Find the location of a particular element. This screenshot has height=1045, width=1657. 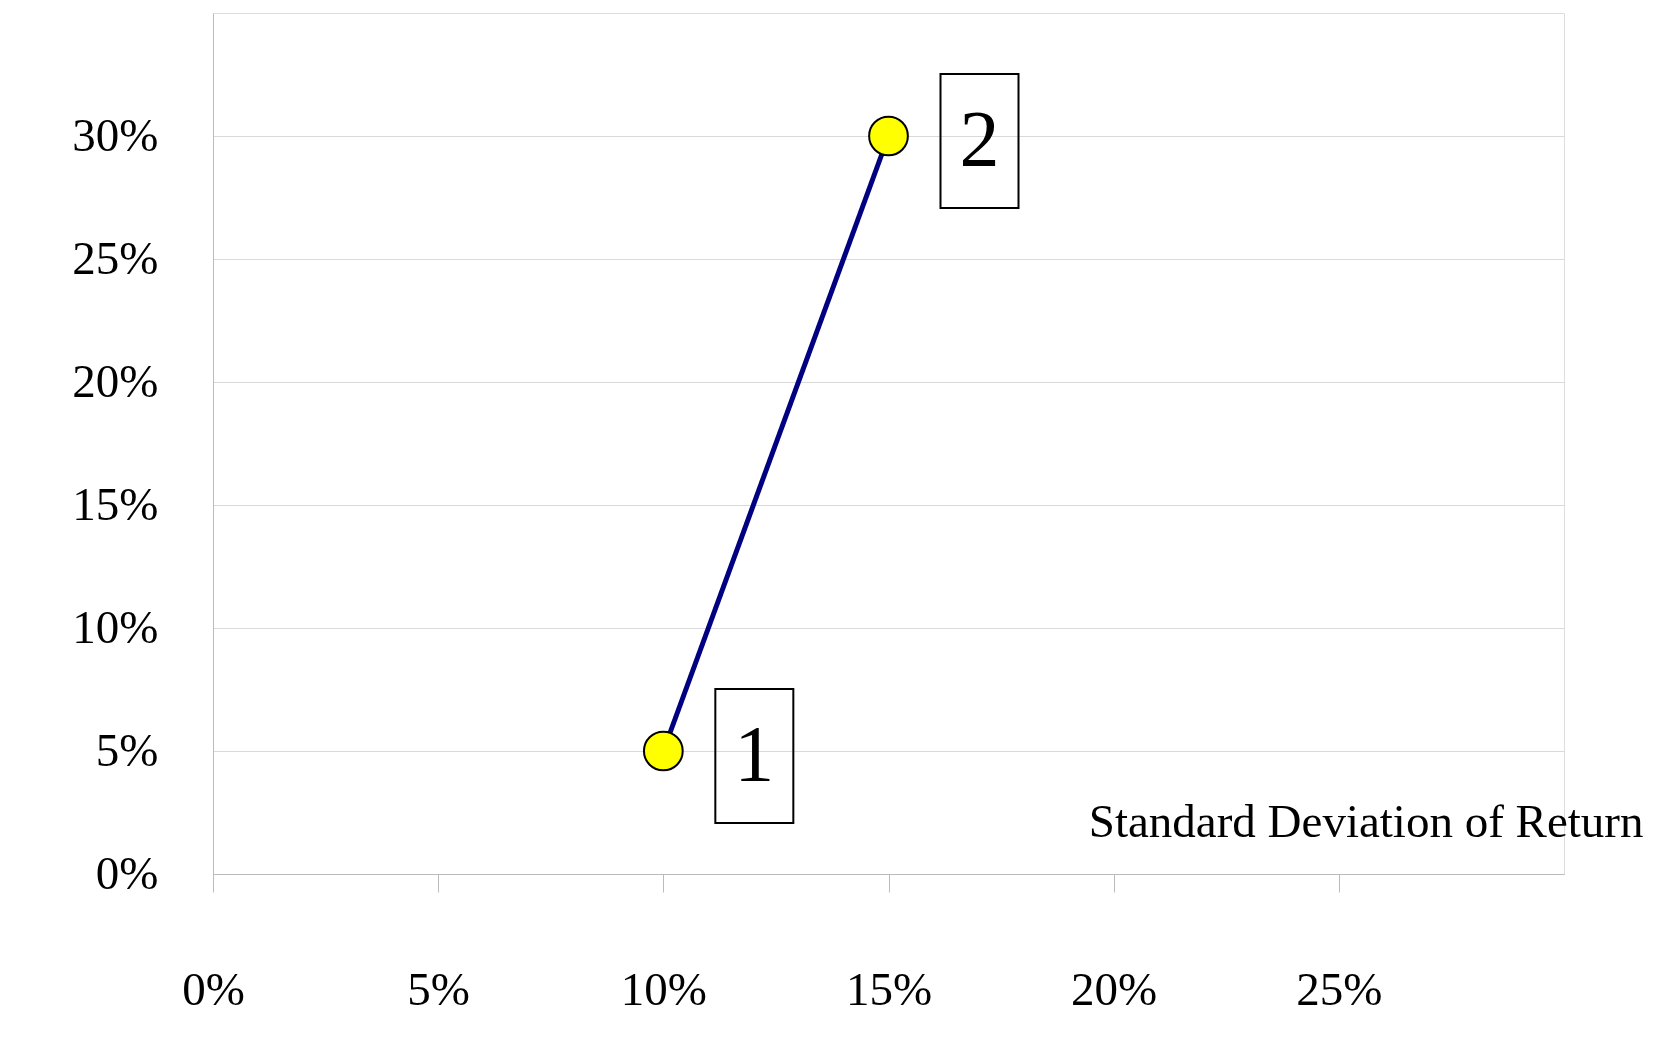

y-tick-label: 0% is located at coordinates (127, 872).